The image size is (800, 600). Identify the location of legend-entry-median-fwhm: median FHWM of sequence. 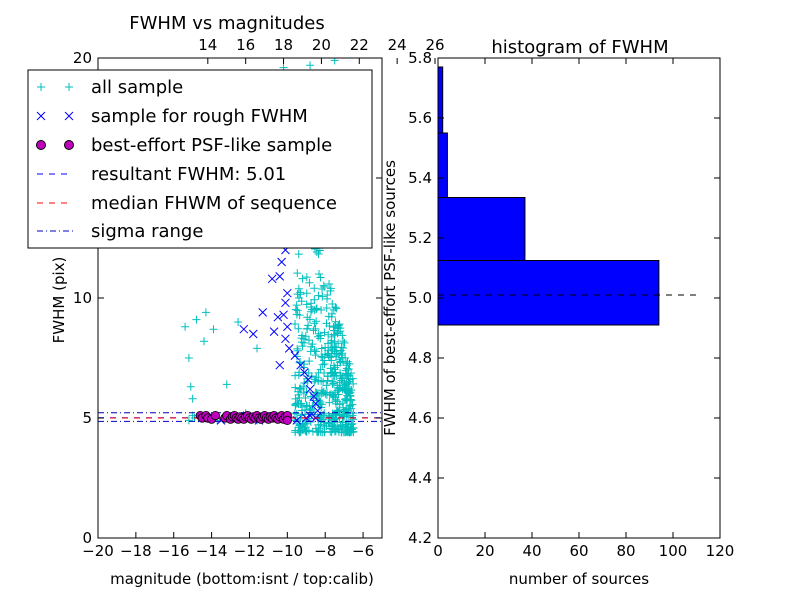
(187, 203).